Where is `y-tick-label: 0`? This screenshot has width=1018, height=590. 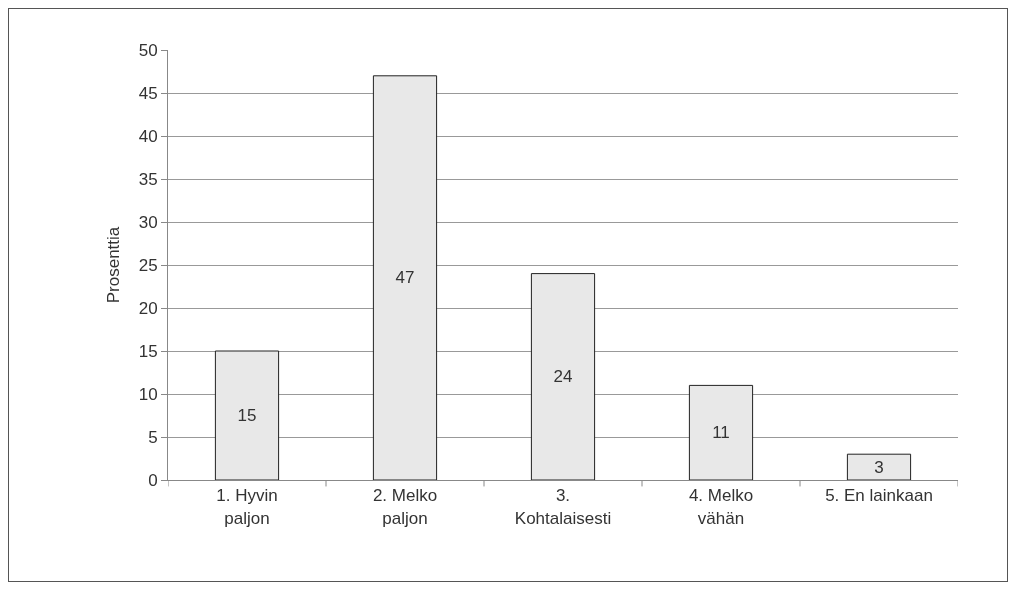 y-tick-label: 0 is located at coordinates (153, 480).